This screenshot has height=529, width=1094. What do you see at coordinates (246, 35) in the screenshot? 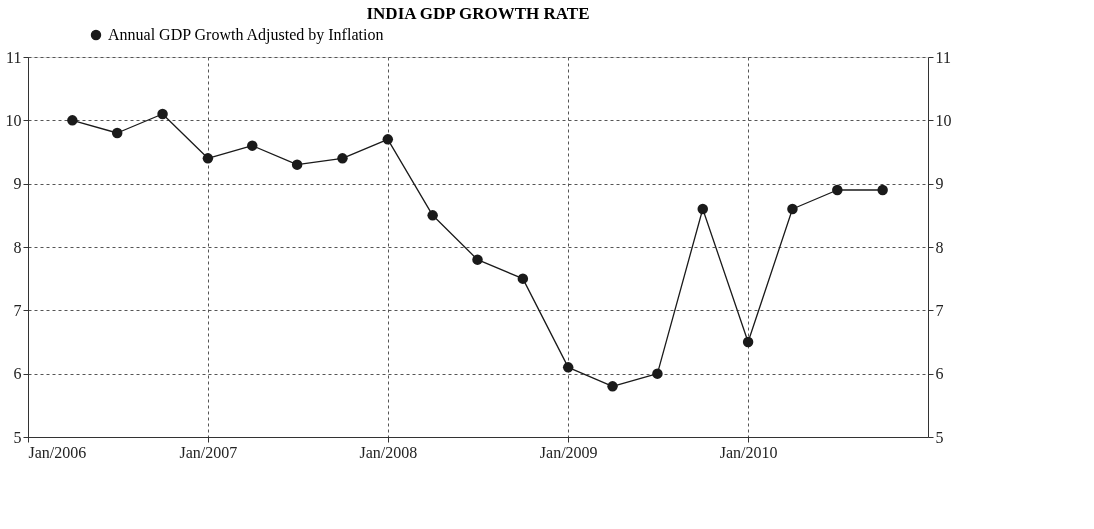
I see `legend-label: Annual GDP Growth Adjusted by Inflation` at bounding box center [246, 35].